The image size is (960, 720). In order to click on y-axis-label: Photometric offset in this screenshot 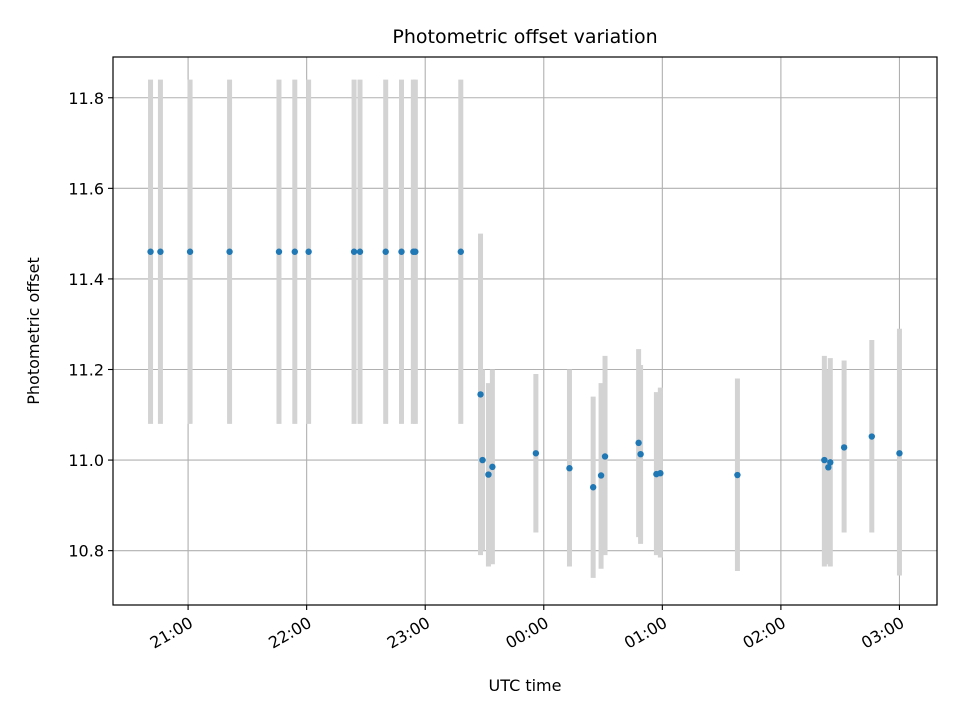, I will do `click(33, 331)`.